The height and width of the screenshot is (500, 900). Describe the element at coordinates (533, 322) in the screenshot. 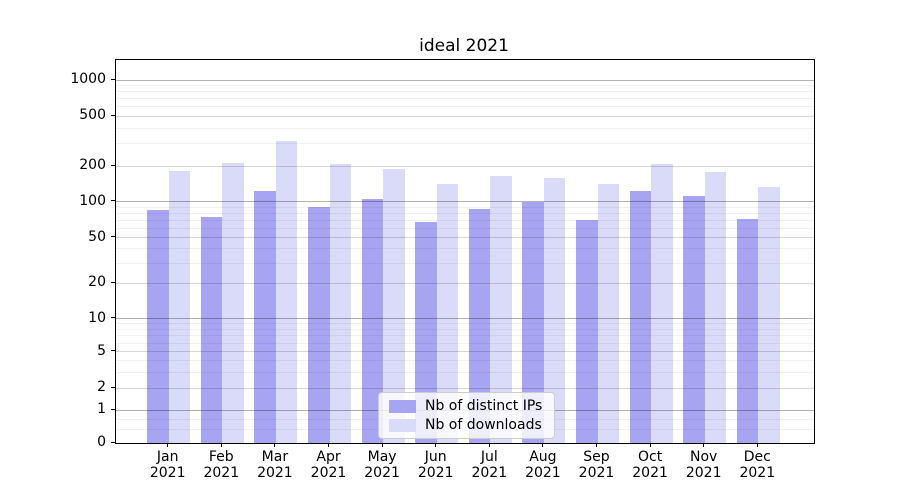

I see `bar-distinct-ips-aug` at that location.